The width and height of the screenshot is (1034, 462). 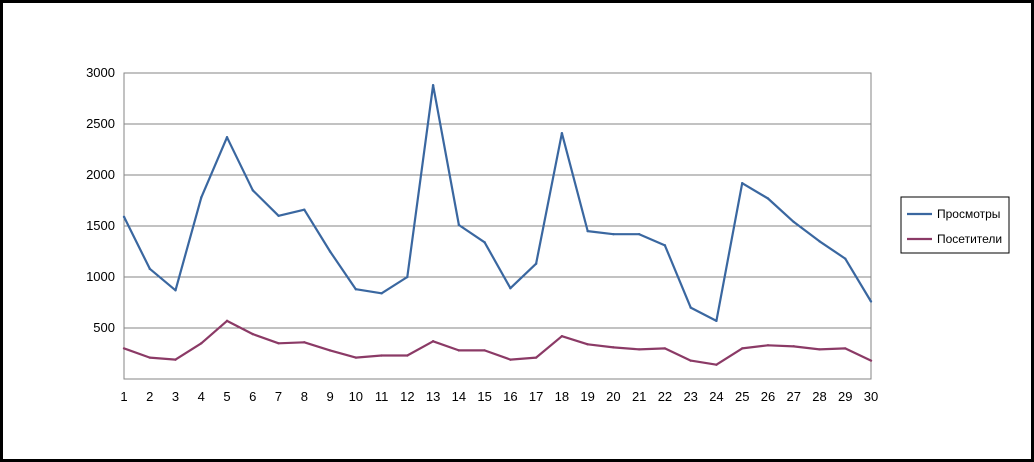 I want to click on x-tick-label: 9, so click(x=329, y=396).